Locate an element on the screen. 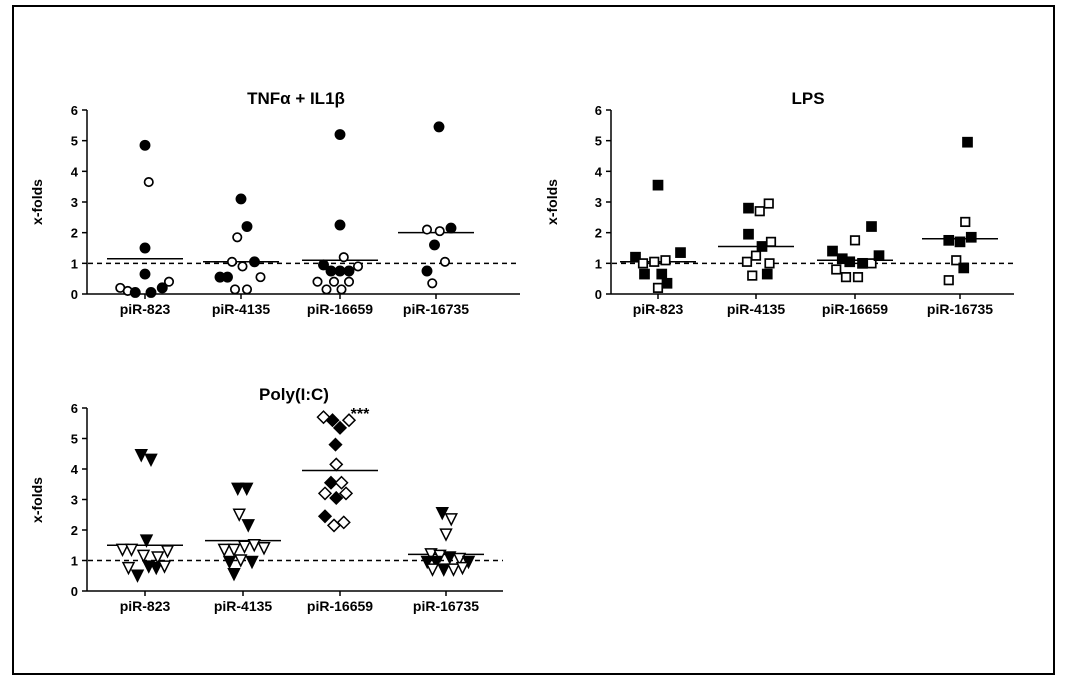 Image resolution: width=1068 pixels, height=683 pixels. chart-title: LPS is located at coordinates (807, 98).